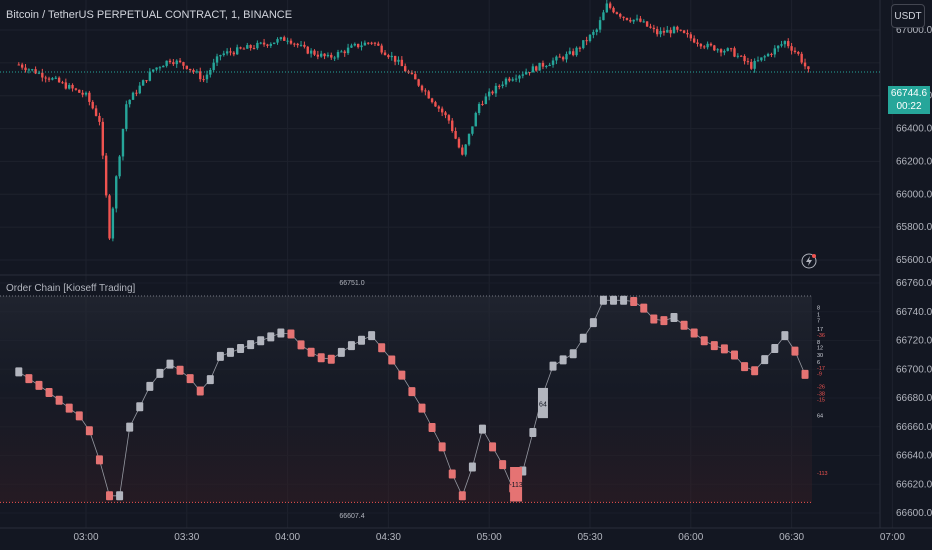 The width and height of the screenshot is (932, 550). What do you see at coordinates (589, 537) in the screenshot?
I see `time-tick-label: 05:30` at bounding box center [589, 537].